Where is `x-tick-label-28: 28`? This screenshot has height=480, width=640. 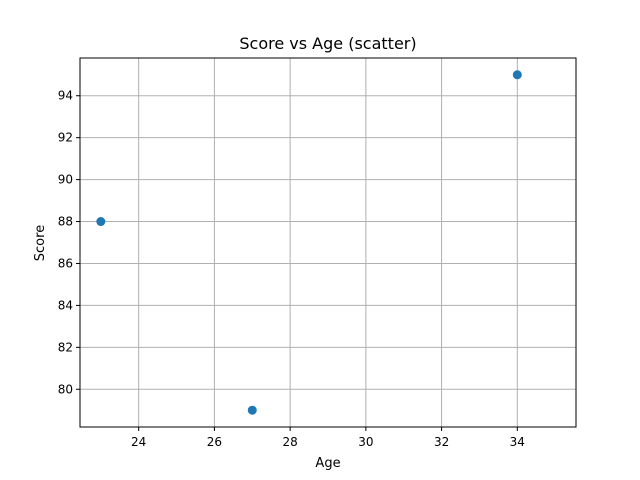
x-tick-label-28: 28 is located at coordinates (289, 442).